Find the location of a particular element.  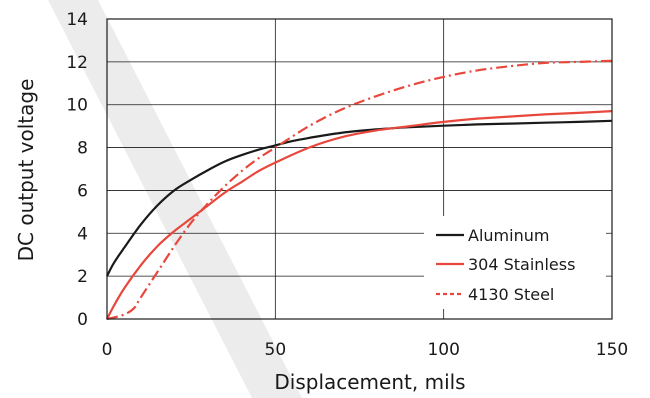

y-tick-label: 2 is located at coordinates (82, 277).